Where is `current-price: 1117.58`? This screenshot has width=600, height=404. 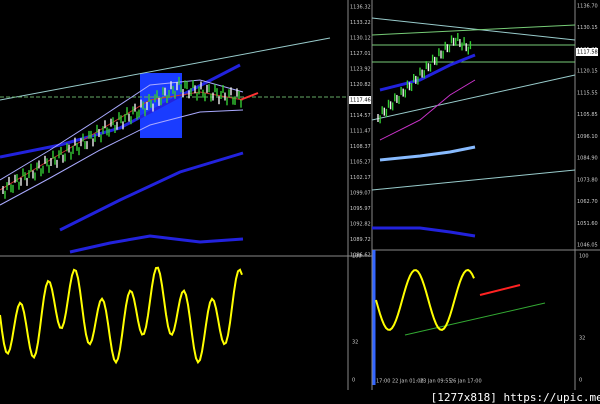
current-price: 1117.58 is located at coordinates (587, 53).